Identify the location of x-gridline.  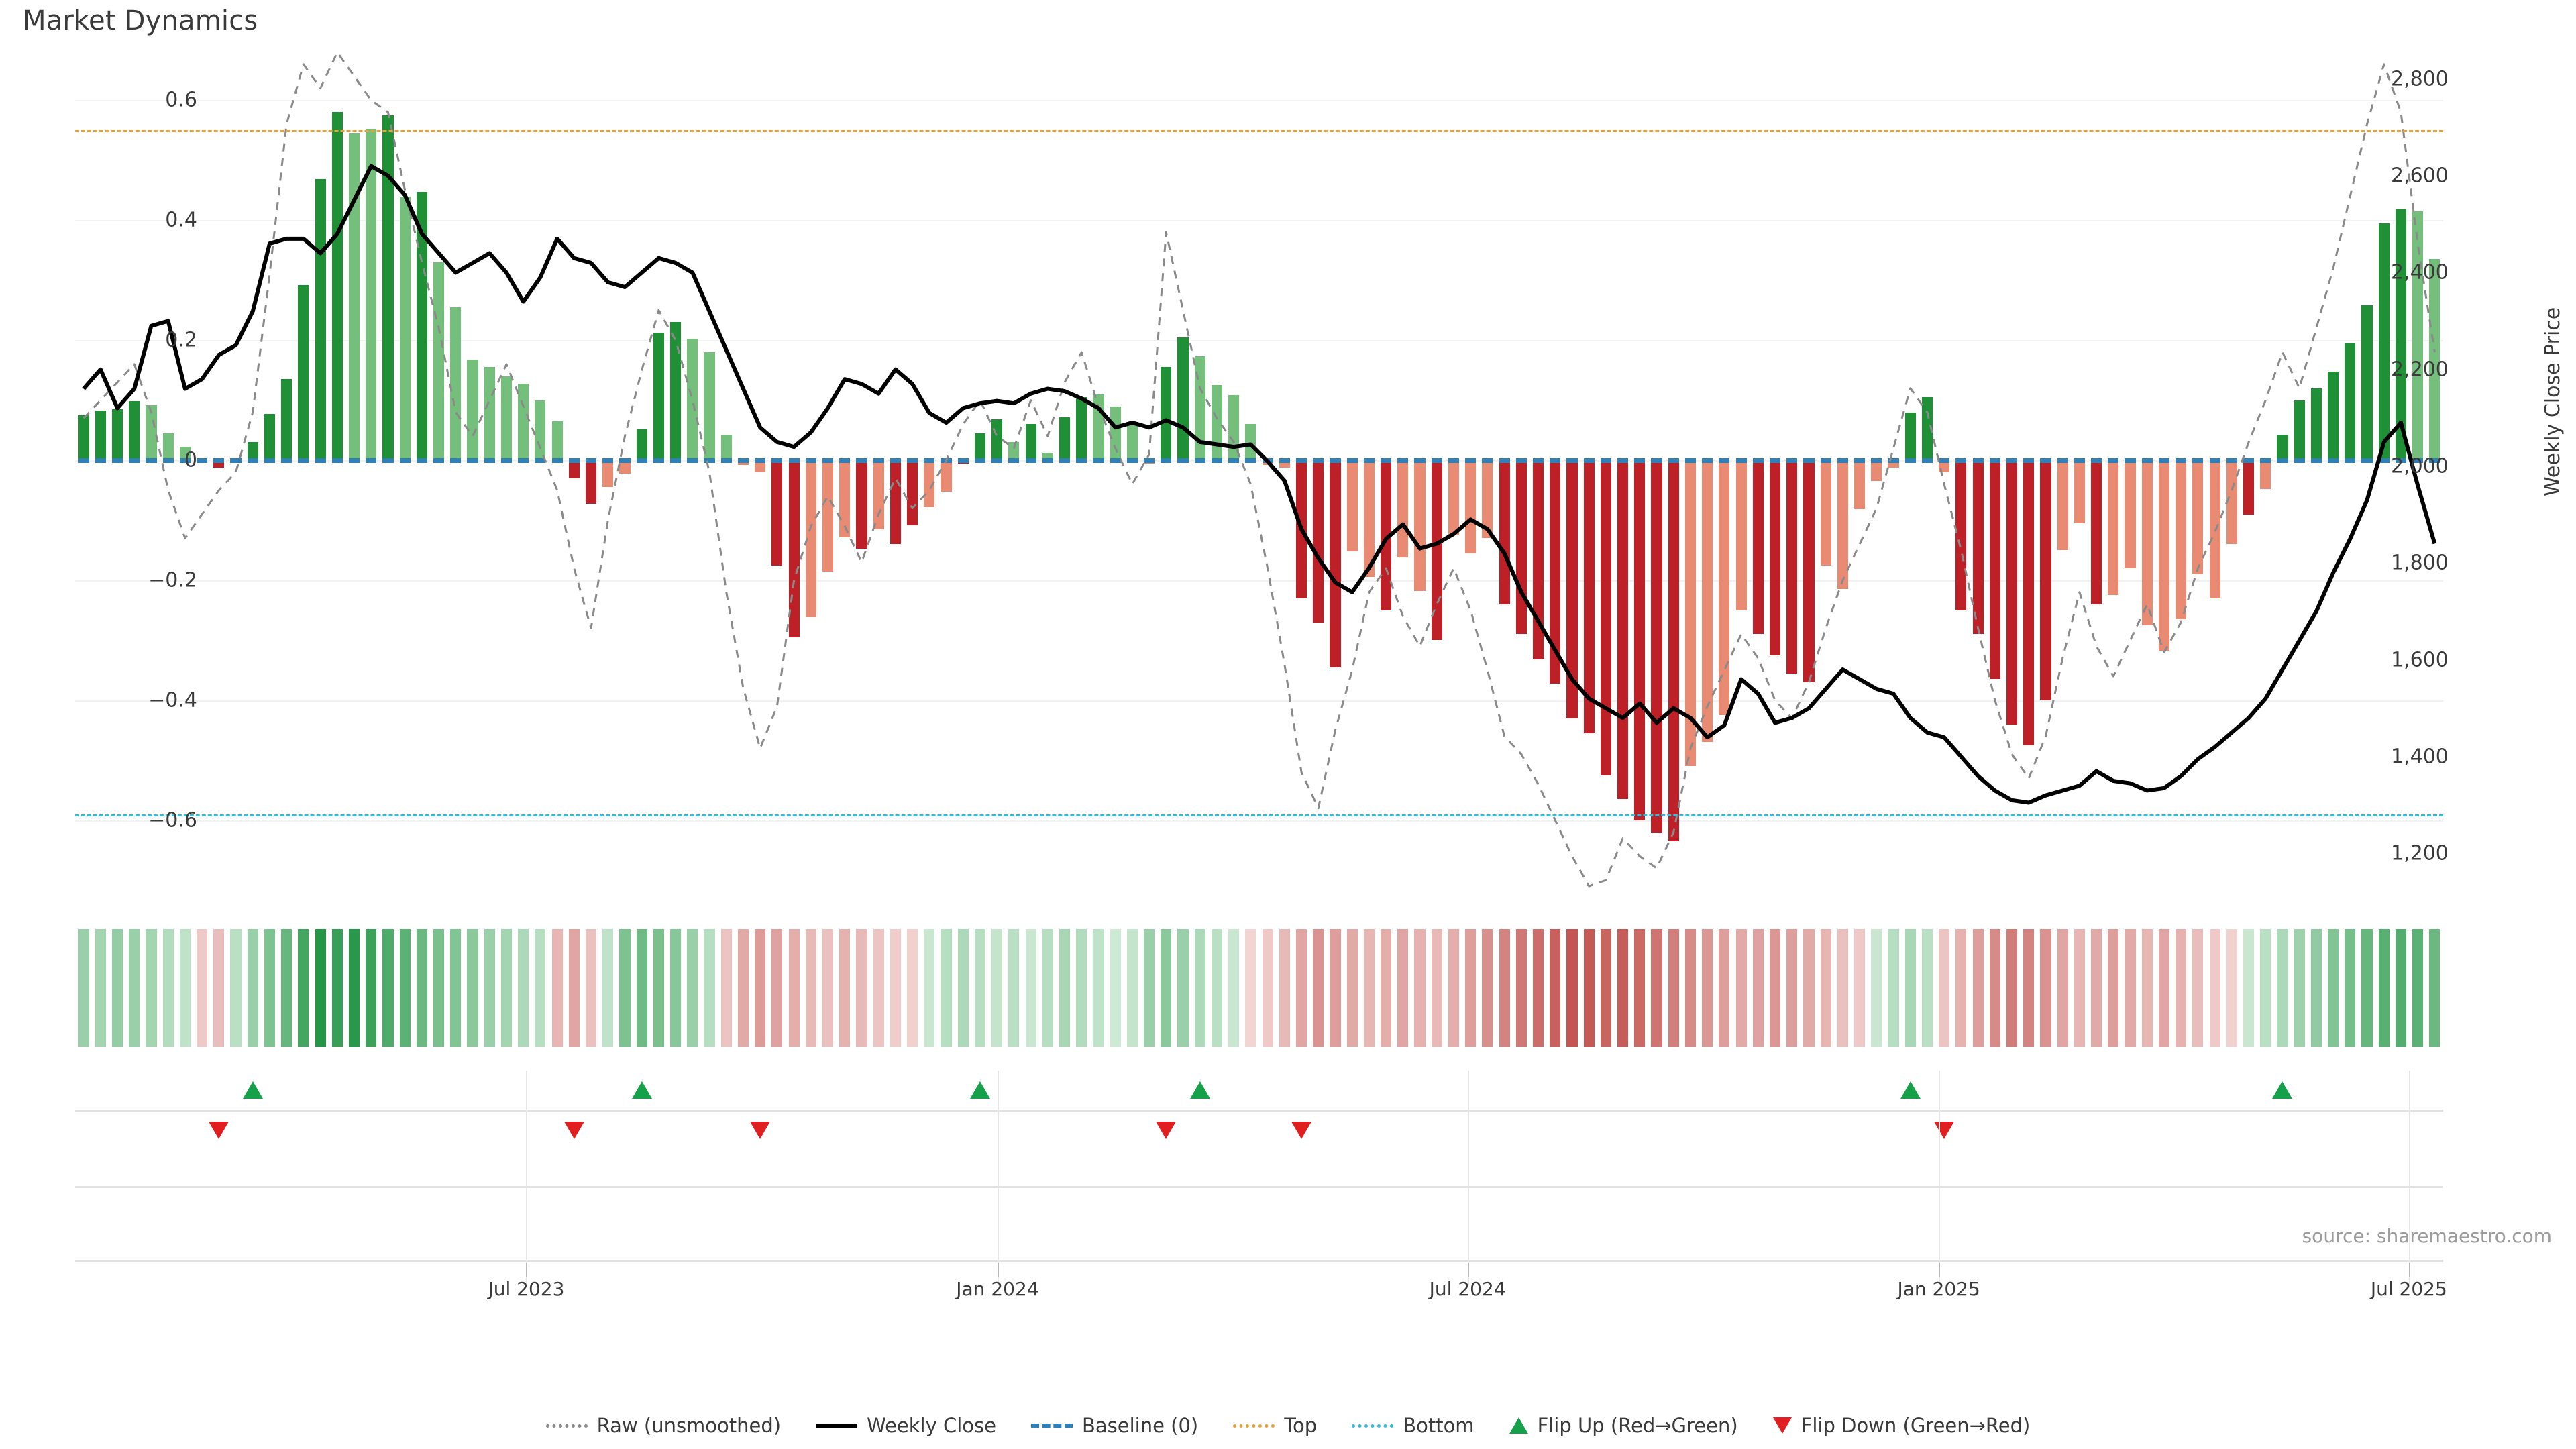
(527, 1178).